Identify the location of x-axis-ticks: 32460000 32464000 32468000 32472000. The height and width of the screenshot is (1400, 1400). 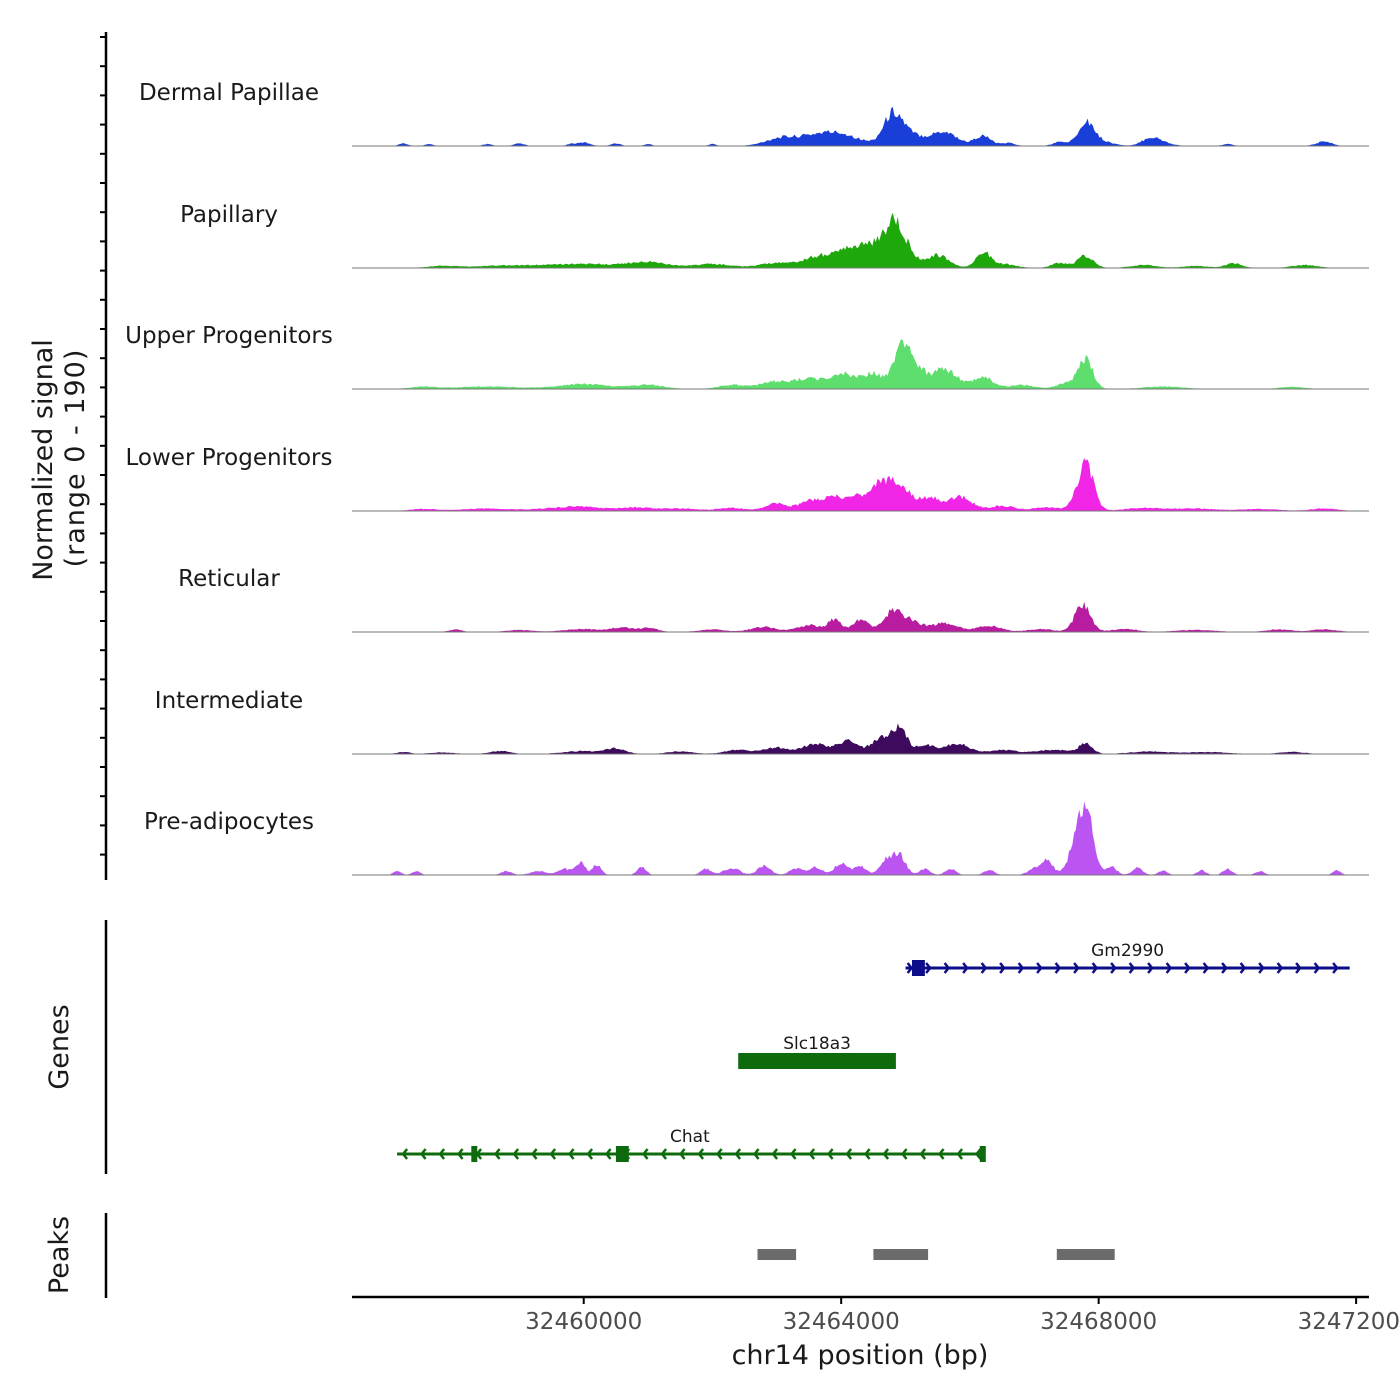
(962, 1316).